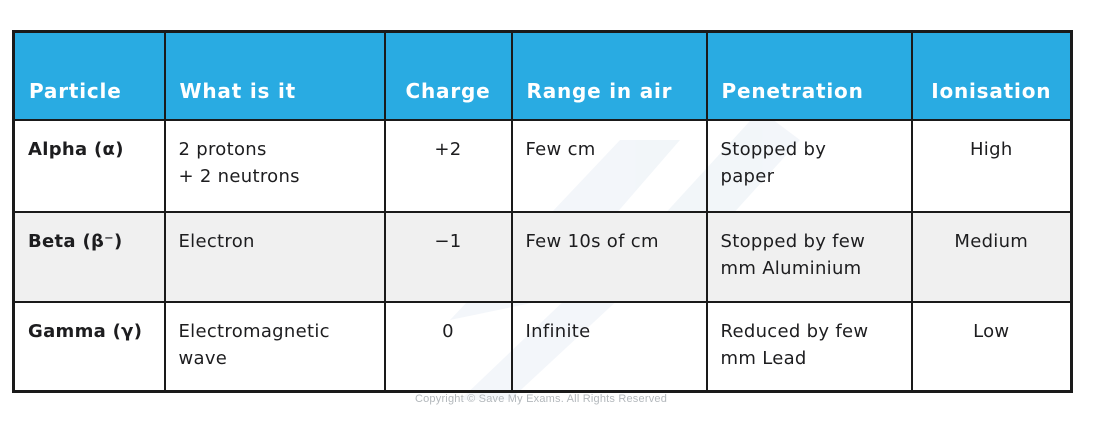 This screenshot has width=1105, height=438. What do you see at coordinates (448, 165) in the screenshot?
I see `cell-alpha-charge: +2` at bounding box center [448, 165].